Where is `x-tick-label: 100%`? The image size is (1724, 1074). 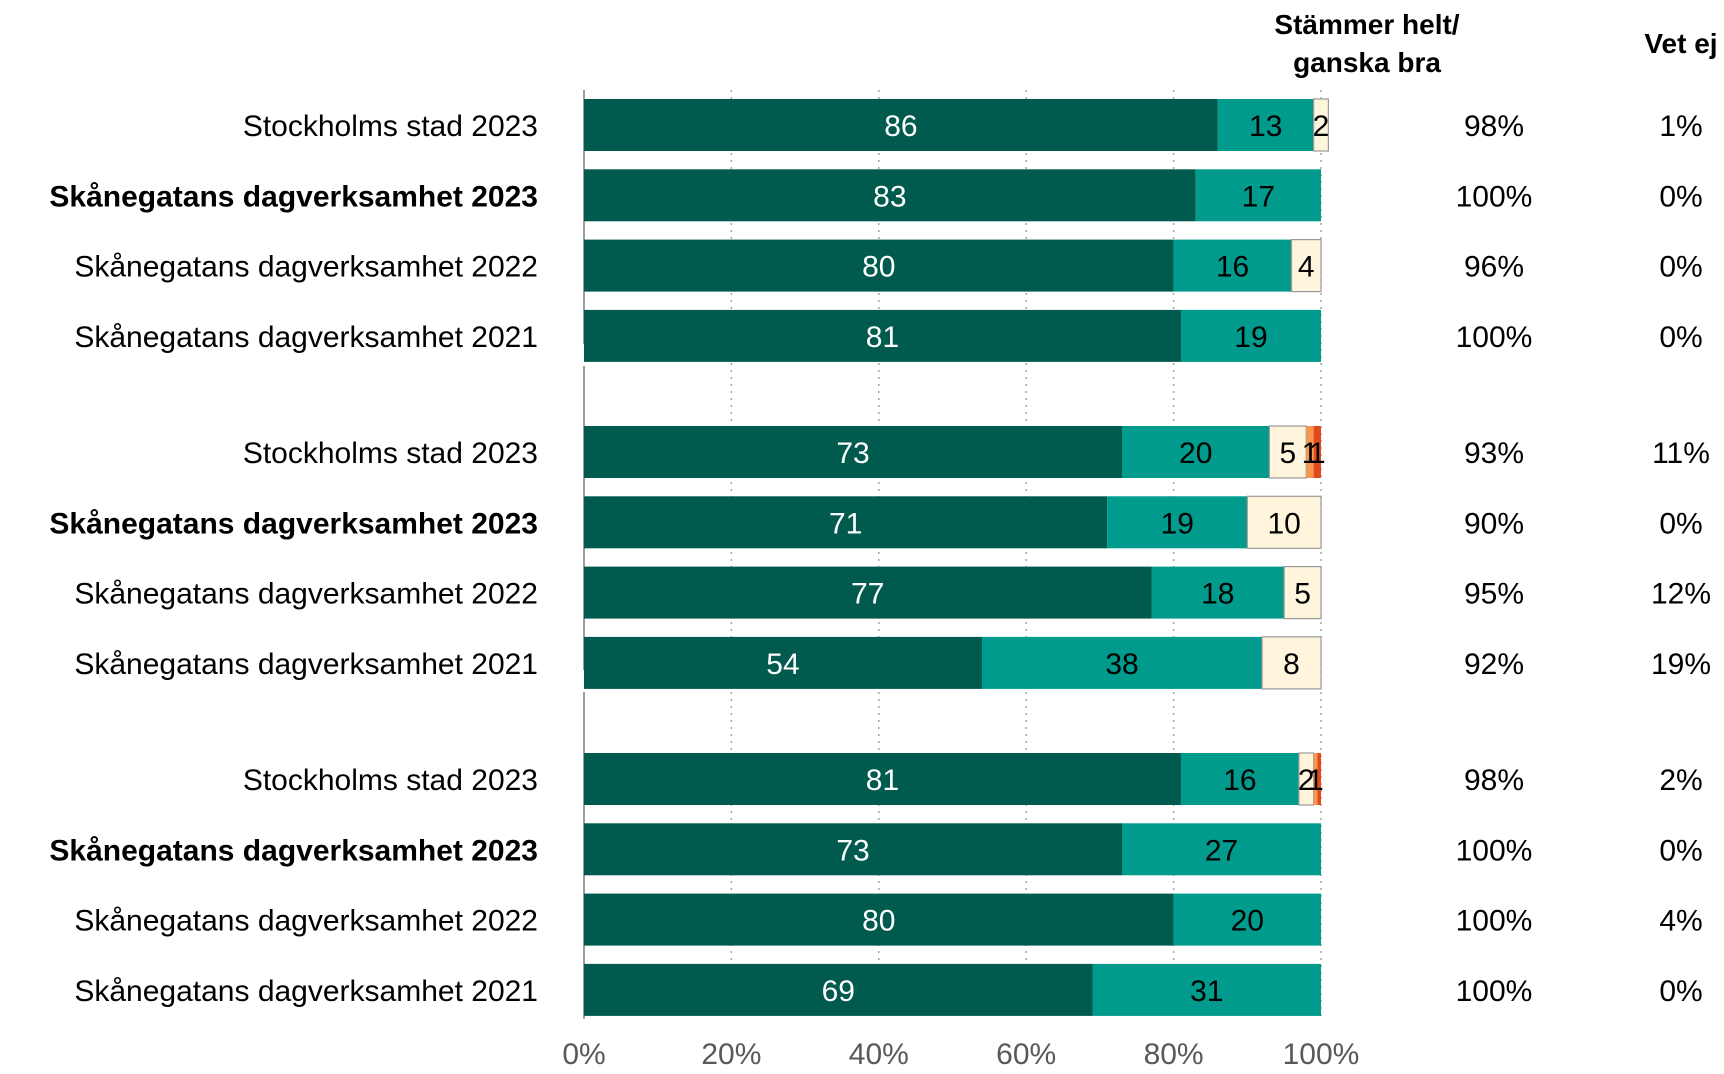 x-tick-label: 100% is located at coordinates (1321, 1054).